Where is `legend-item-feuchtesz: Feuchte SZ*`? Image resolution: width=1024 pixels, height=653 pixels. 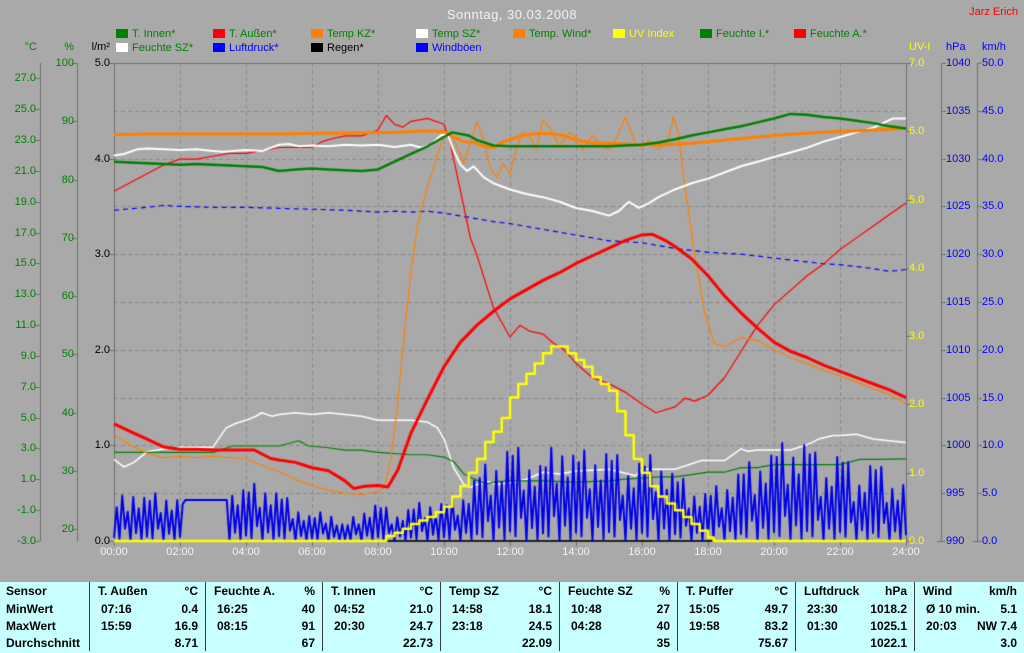 legend-item-feuchtesz: Feuchte SZ* is located at coordinates (164, 47).